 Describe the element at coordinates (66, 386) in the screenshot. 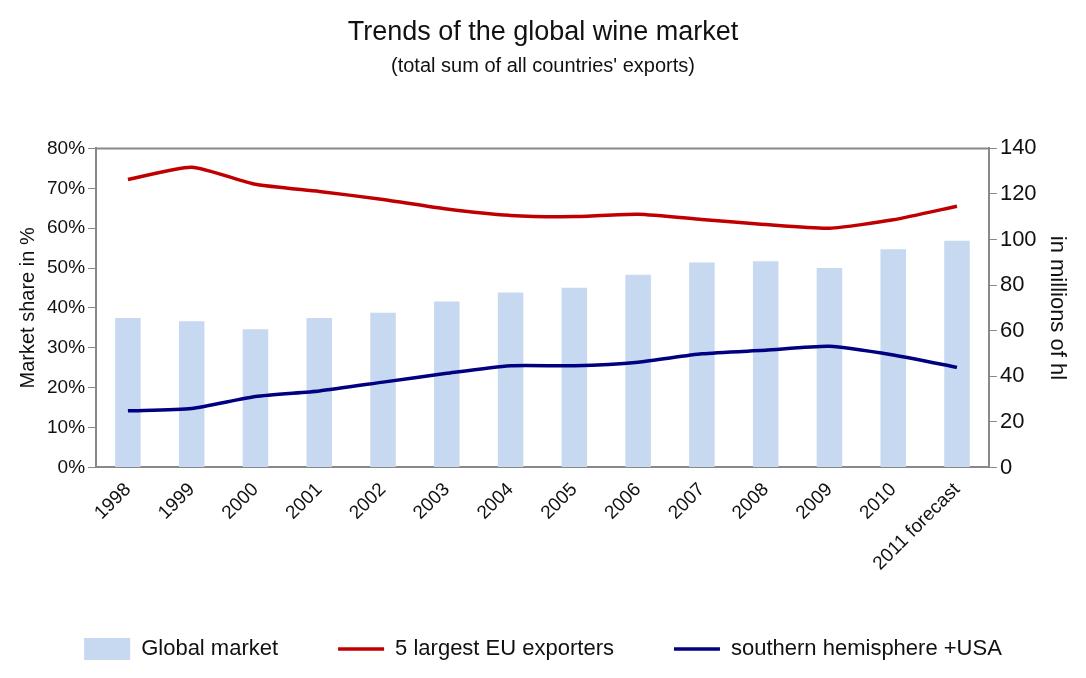

I see `y-tick-label: 20%` at that location.